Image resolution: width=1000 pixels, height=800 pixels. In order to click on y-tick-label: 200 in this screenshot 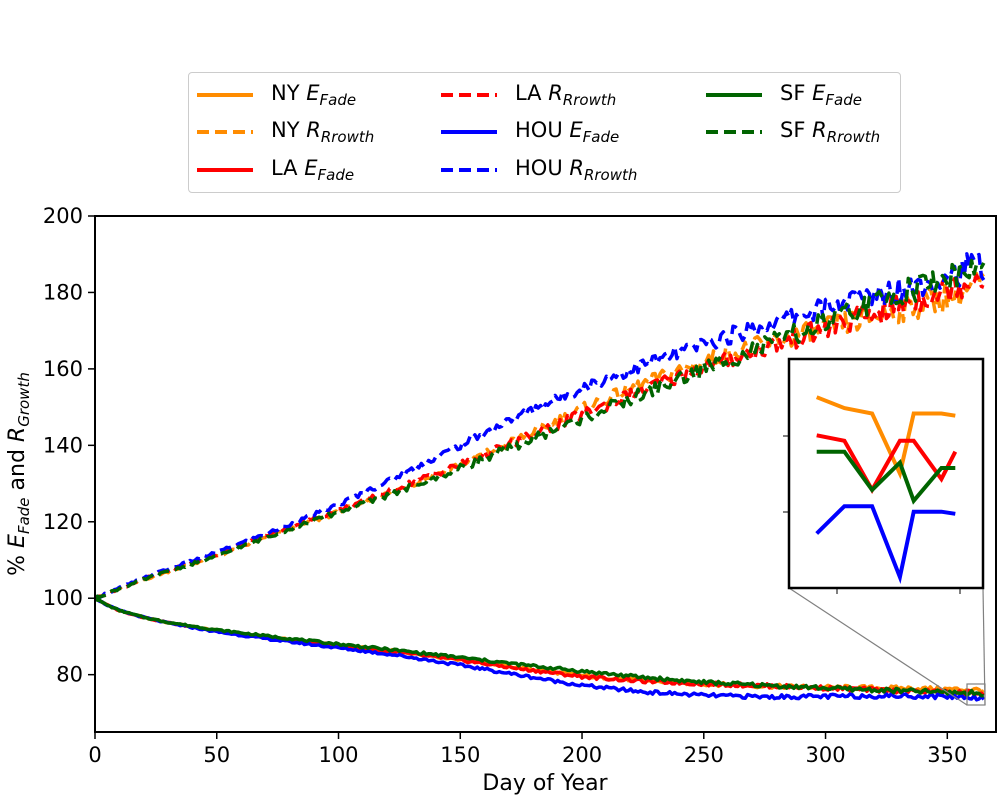, I will do `click(63, 216)`.